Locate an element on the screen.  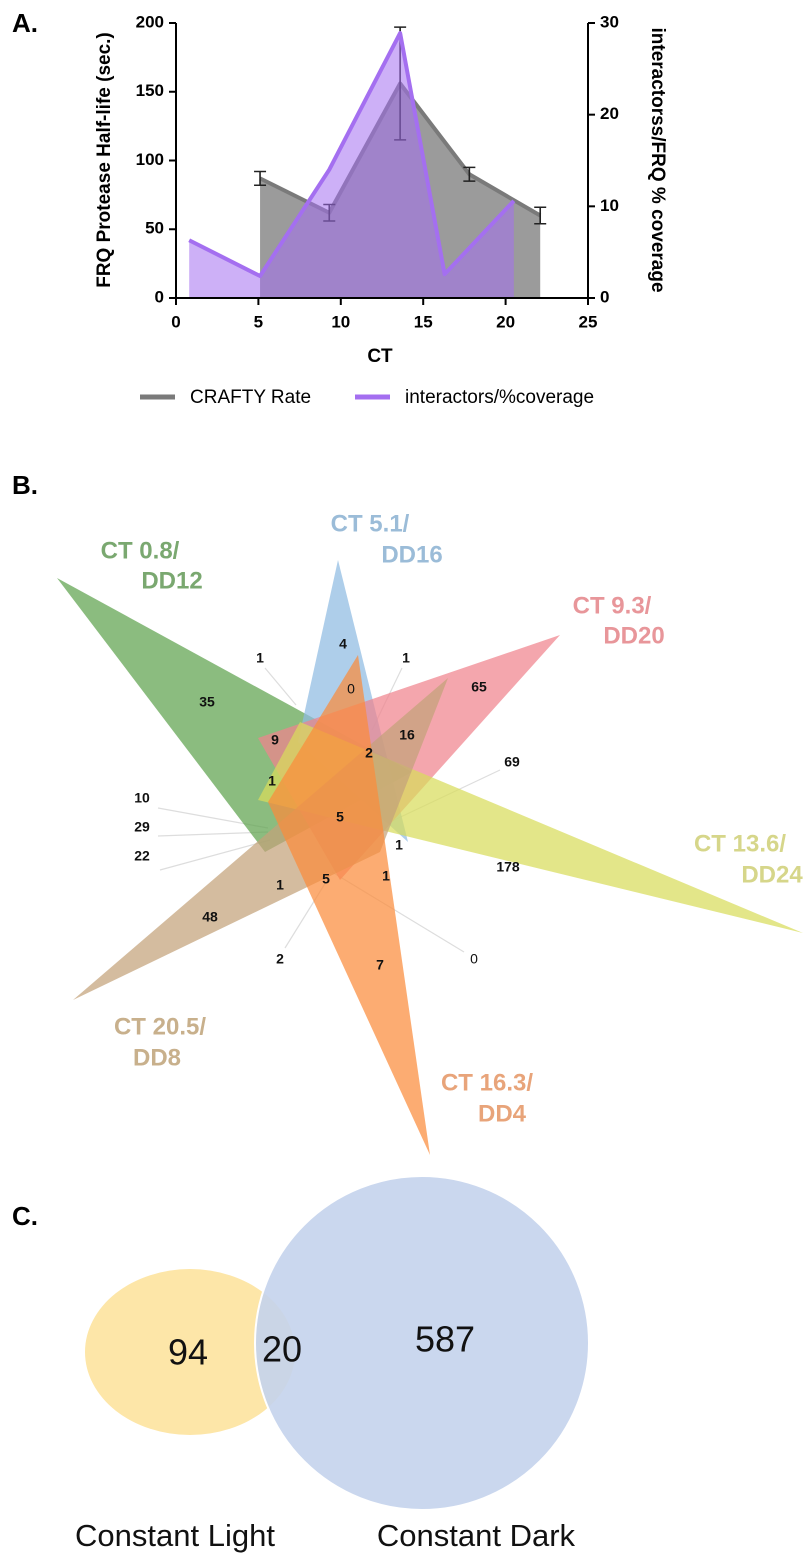
region-count: 22 is located at coordinates (142, 856).